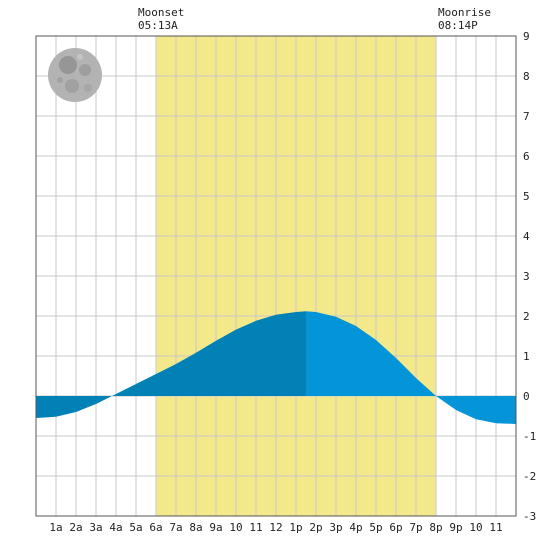  I want to click on moonrise-time: 08:14P, so click(458, 25).